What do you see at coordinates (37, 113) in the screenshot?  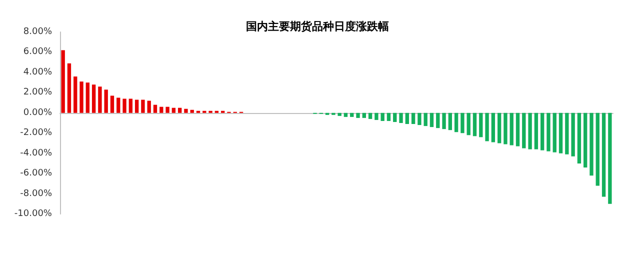 I see `y-tick-label: 0.00%` at bounding box center [37, 113].